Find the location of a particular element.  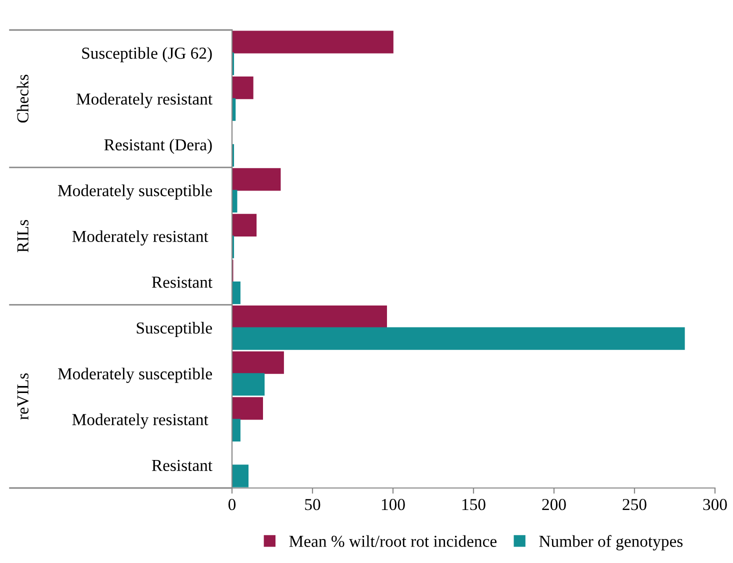

x-tick-label: 0 is located at coordinates (232, 504).